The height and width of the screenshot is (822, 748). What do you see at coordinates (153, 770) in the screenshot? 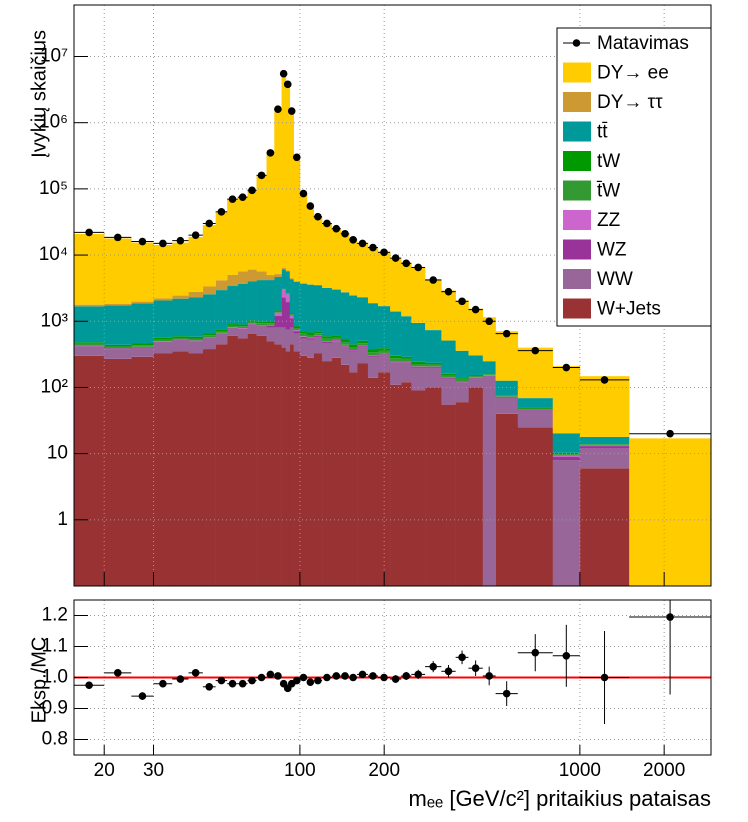
I see `x-tick-label: 30` at bounding box center [153, 770].